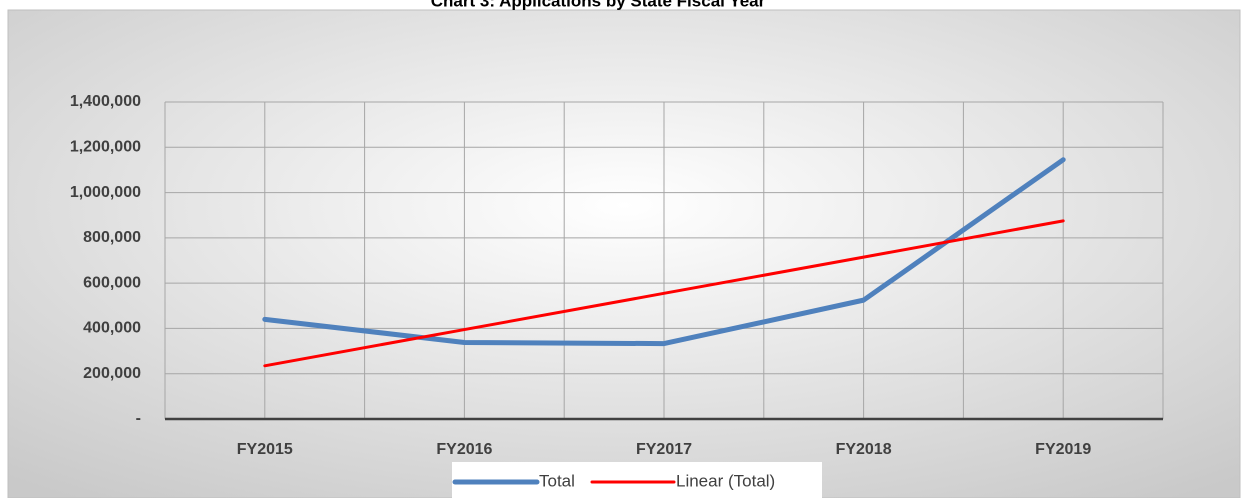  Describe the element at coordinates (105, 101) in the screenshot. I see `y-tick-label: 1,400,000` at that location.